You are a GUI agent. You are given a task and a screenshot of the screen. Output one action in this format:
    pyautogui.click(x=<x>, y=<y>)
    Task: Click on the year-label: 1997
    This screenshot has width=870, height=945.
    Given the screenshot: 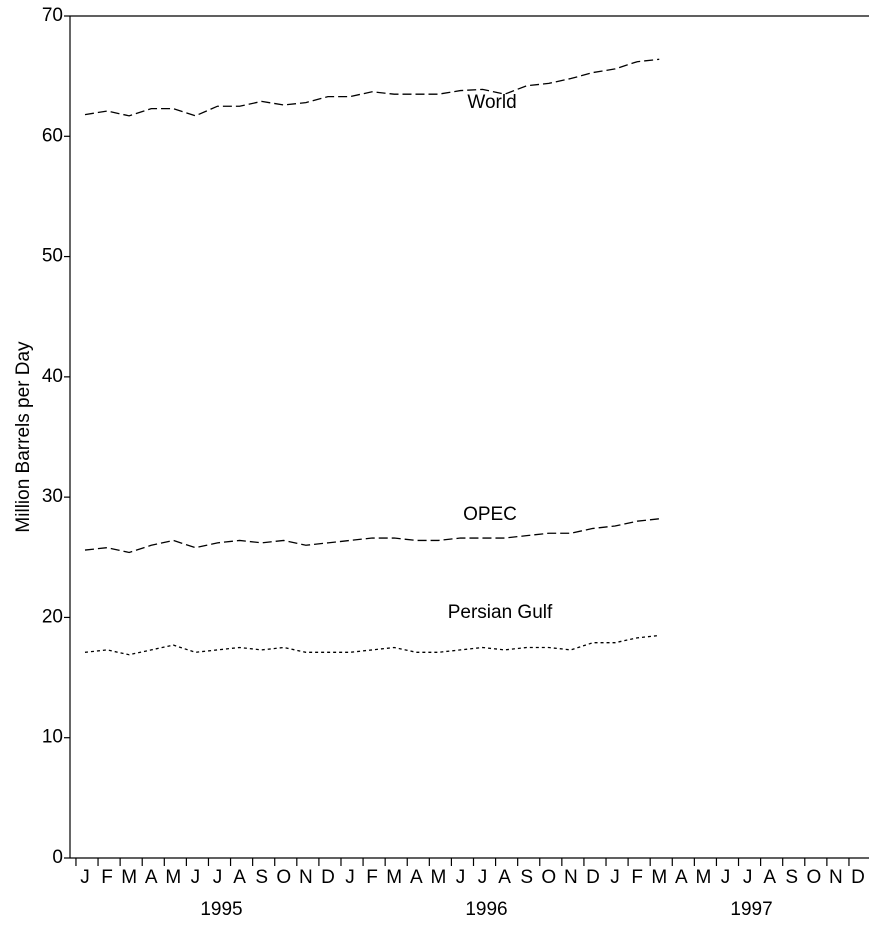 What is the action you would take?
    pyautogui.click(x=751, y=909)
    